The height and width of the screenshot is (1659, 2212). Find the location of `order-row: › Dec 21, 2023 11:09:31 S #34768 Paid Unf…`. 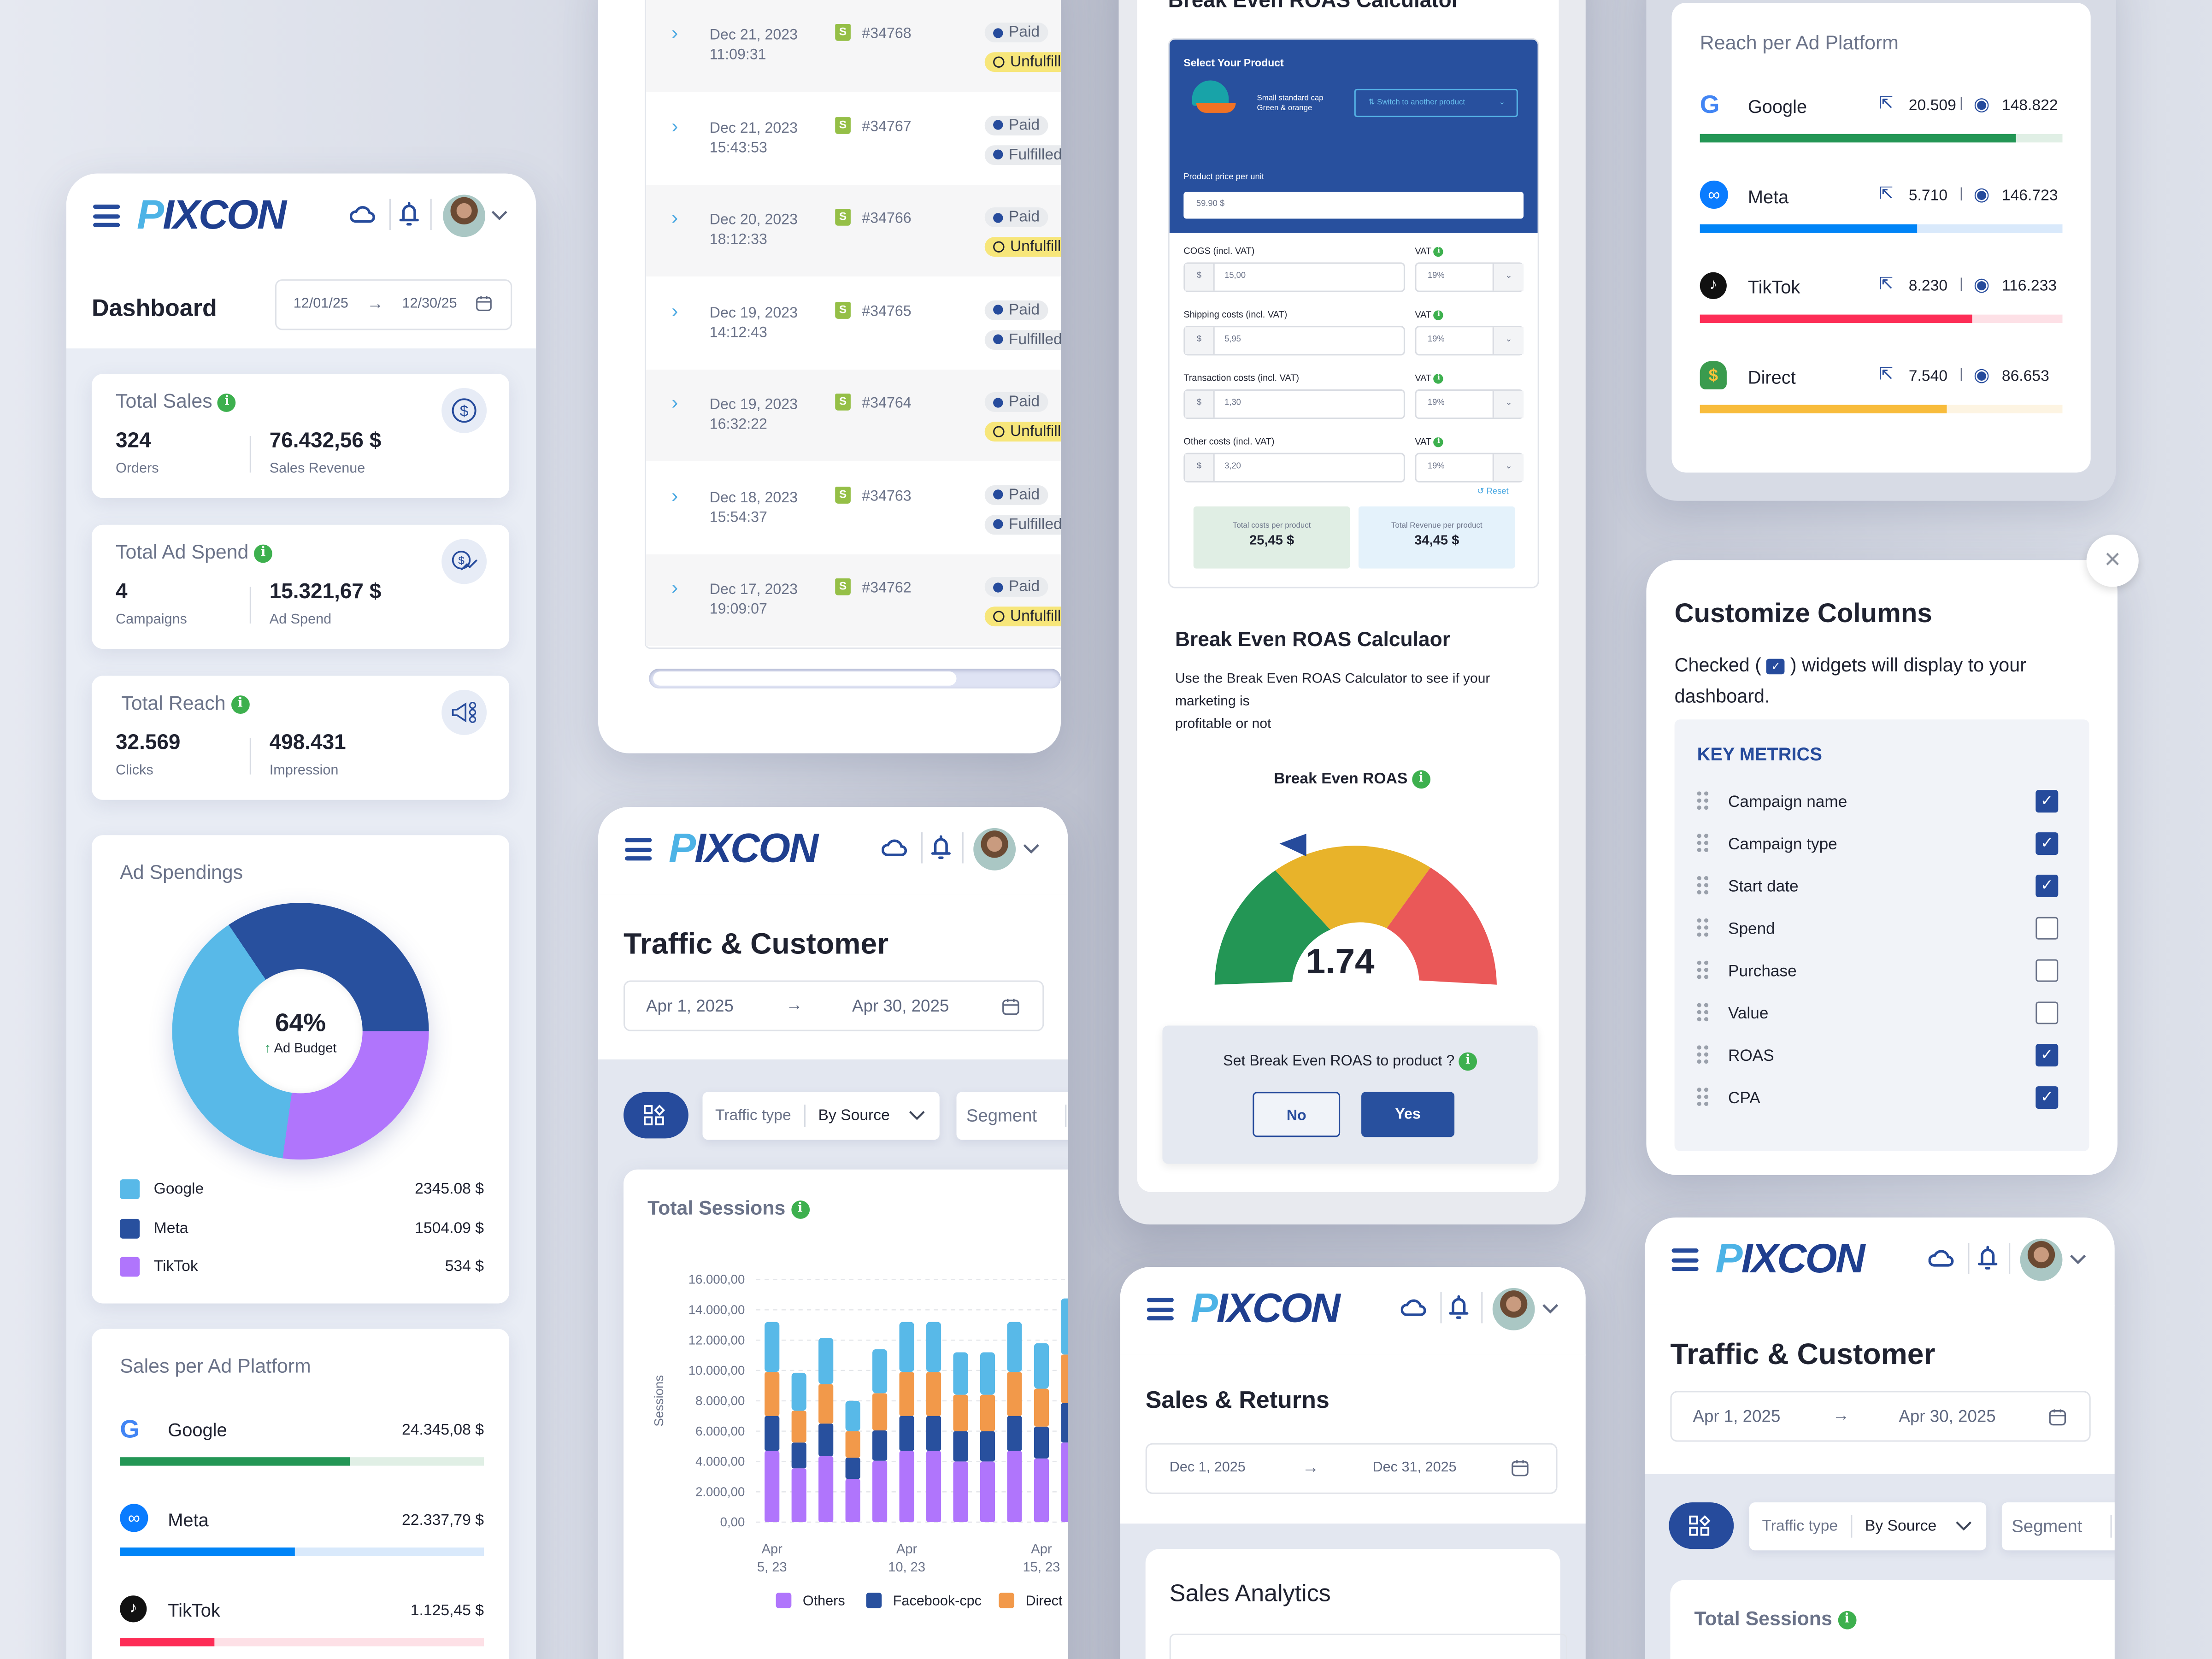

order-row: › Dec 21, 2023 11:09:31 S #34768 Paid Unf… is located at coordinates (853, 46).